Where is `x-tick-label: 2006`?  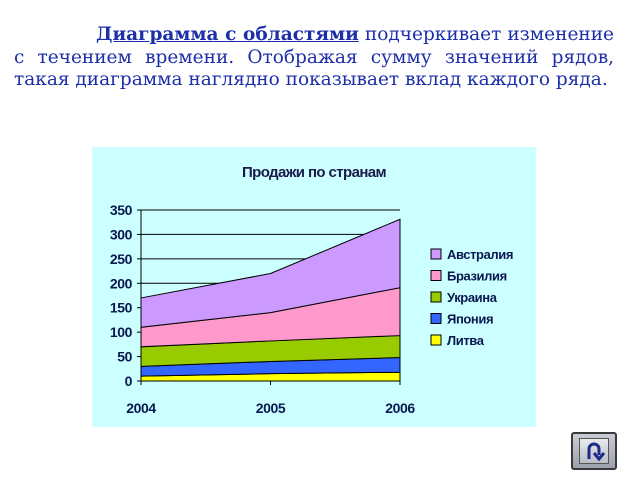
x-tick-label: 2006 is located at coordinates (400, 408).